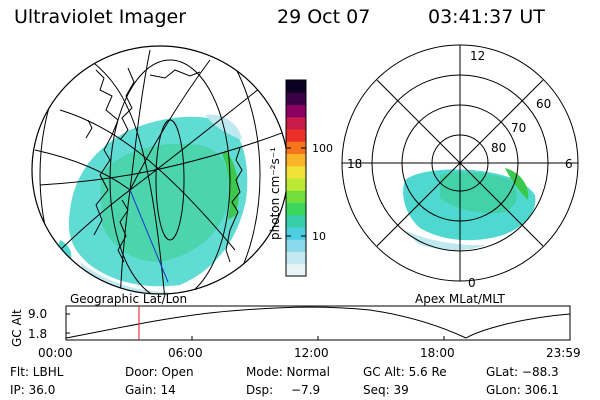 This screenshot has width=600, height=400. What do you see at coordinates (319, 236) in the screenshot?
I see `colorbar-tick-10: 10` at bounding box center [319, 236].